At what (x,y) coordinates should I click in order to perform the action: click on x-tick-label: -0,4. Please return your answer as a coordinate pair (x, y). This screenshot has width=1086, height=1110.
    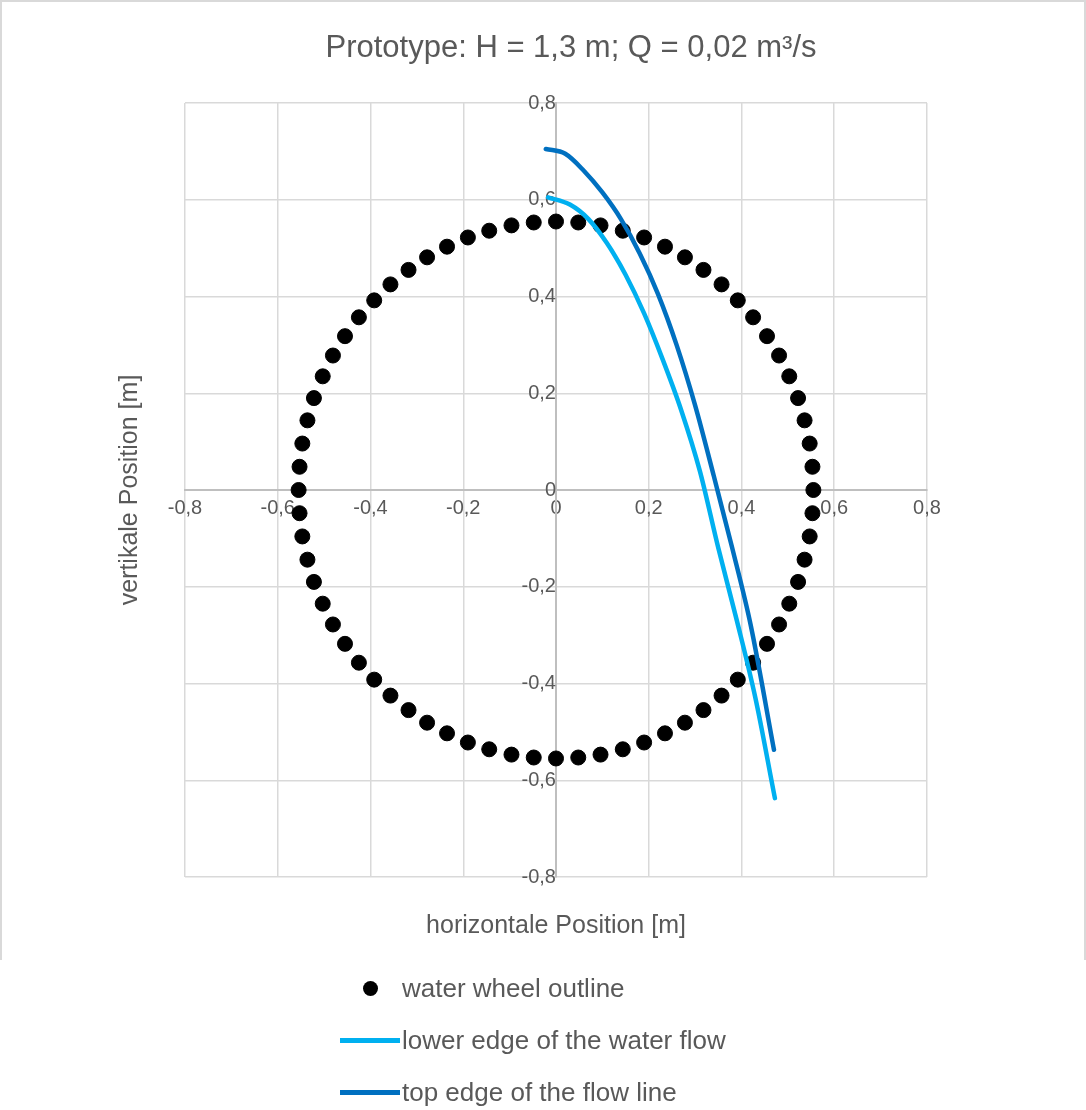
    Looking at the image, I should click on (370, 506).